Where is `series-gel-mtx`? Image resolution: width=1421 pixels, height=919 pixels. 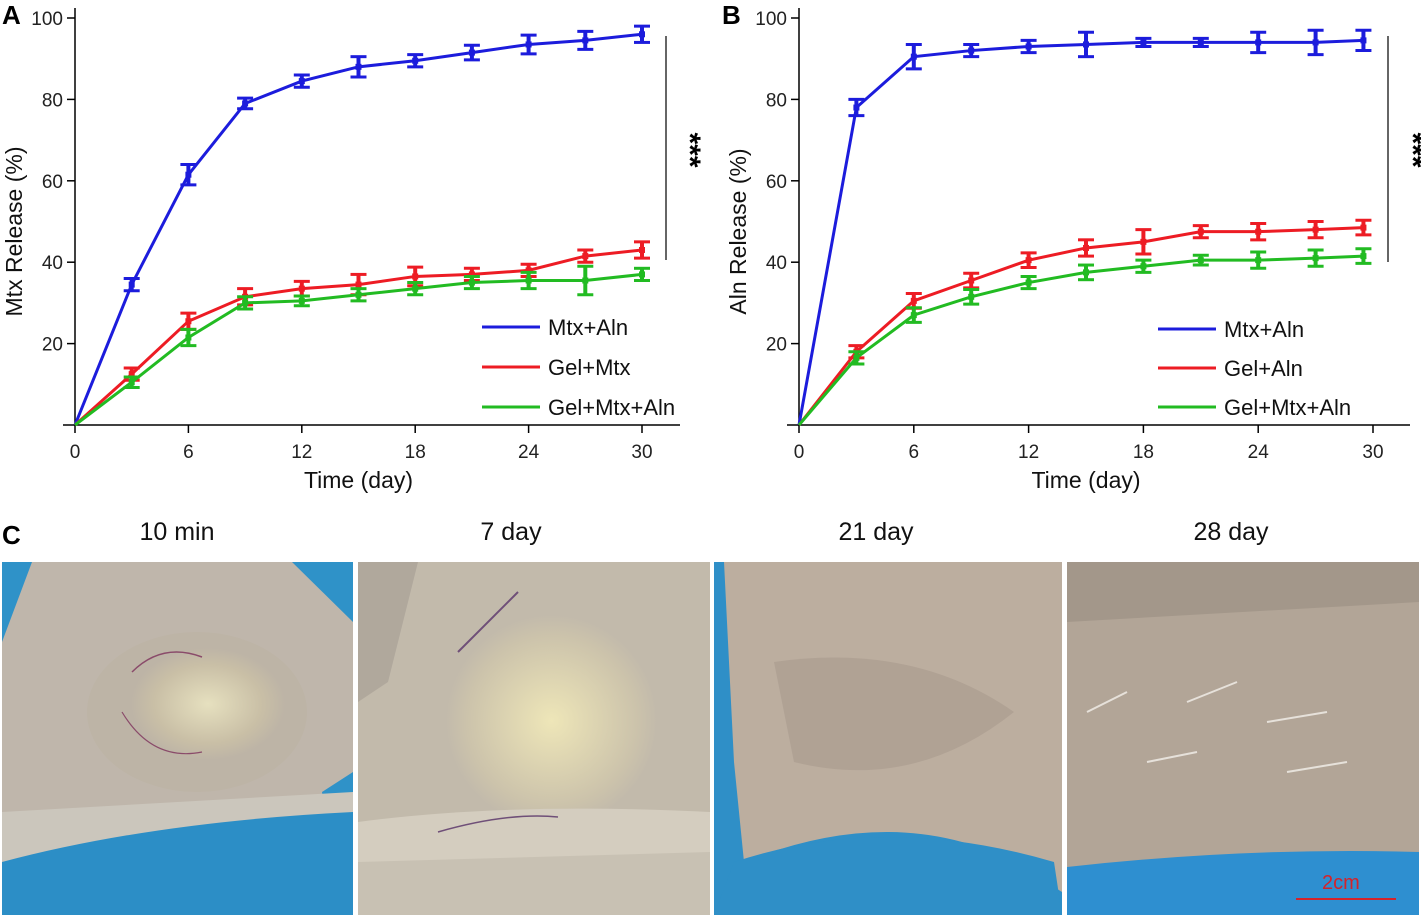
series-gel-mtx is located at coordinates (361, 333).